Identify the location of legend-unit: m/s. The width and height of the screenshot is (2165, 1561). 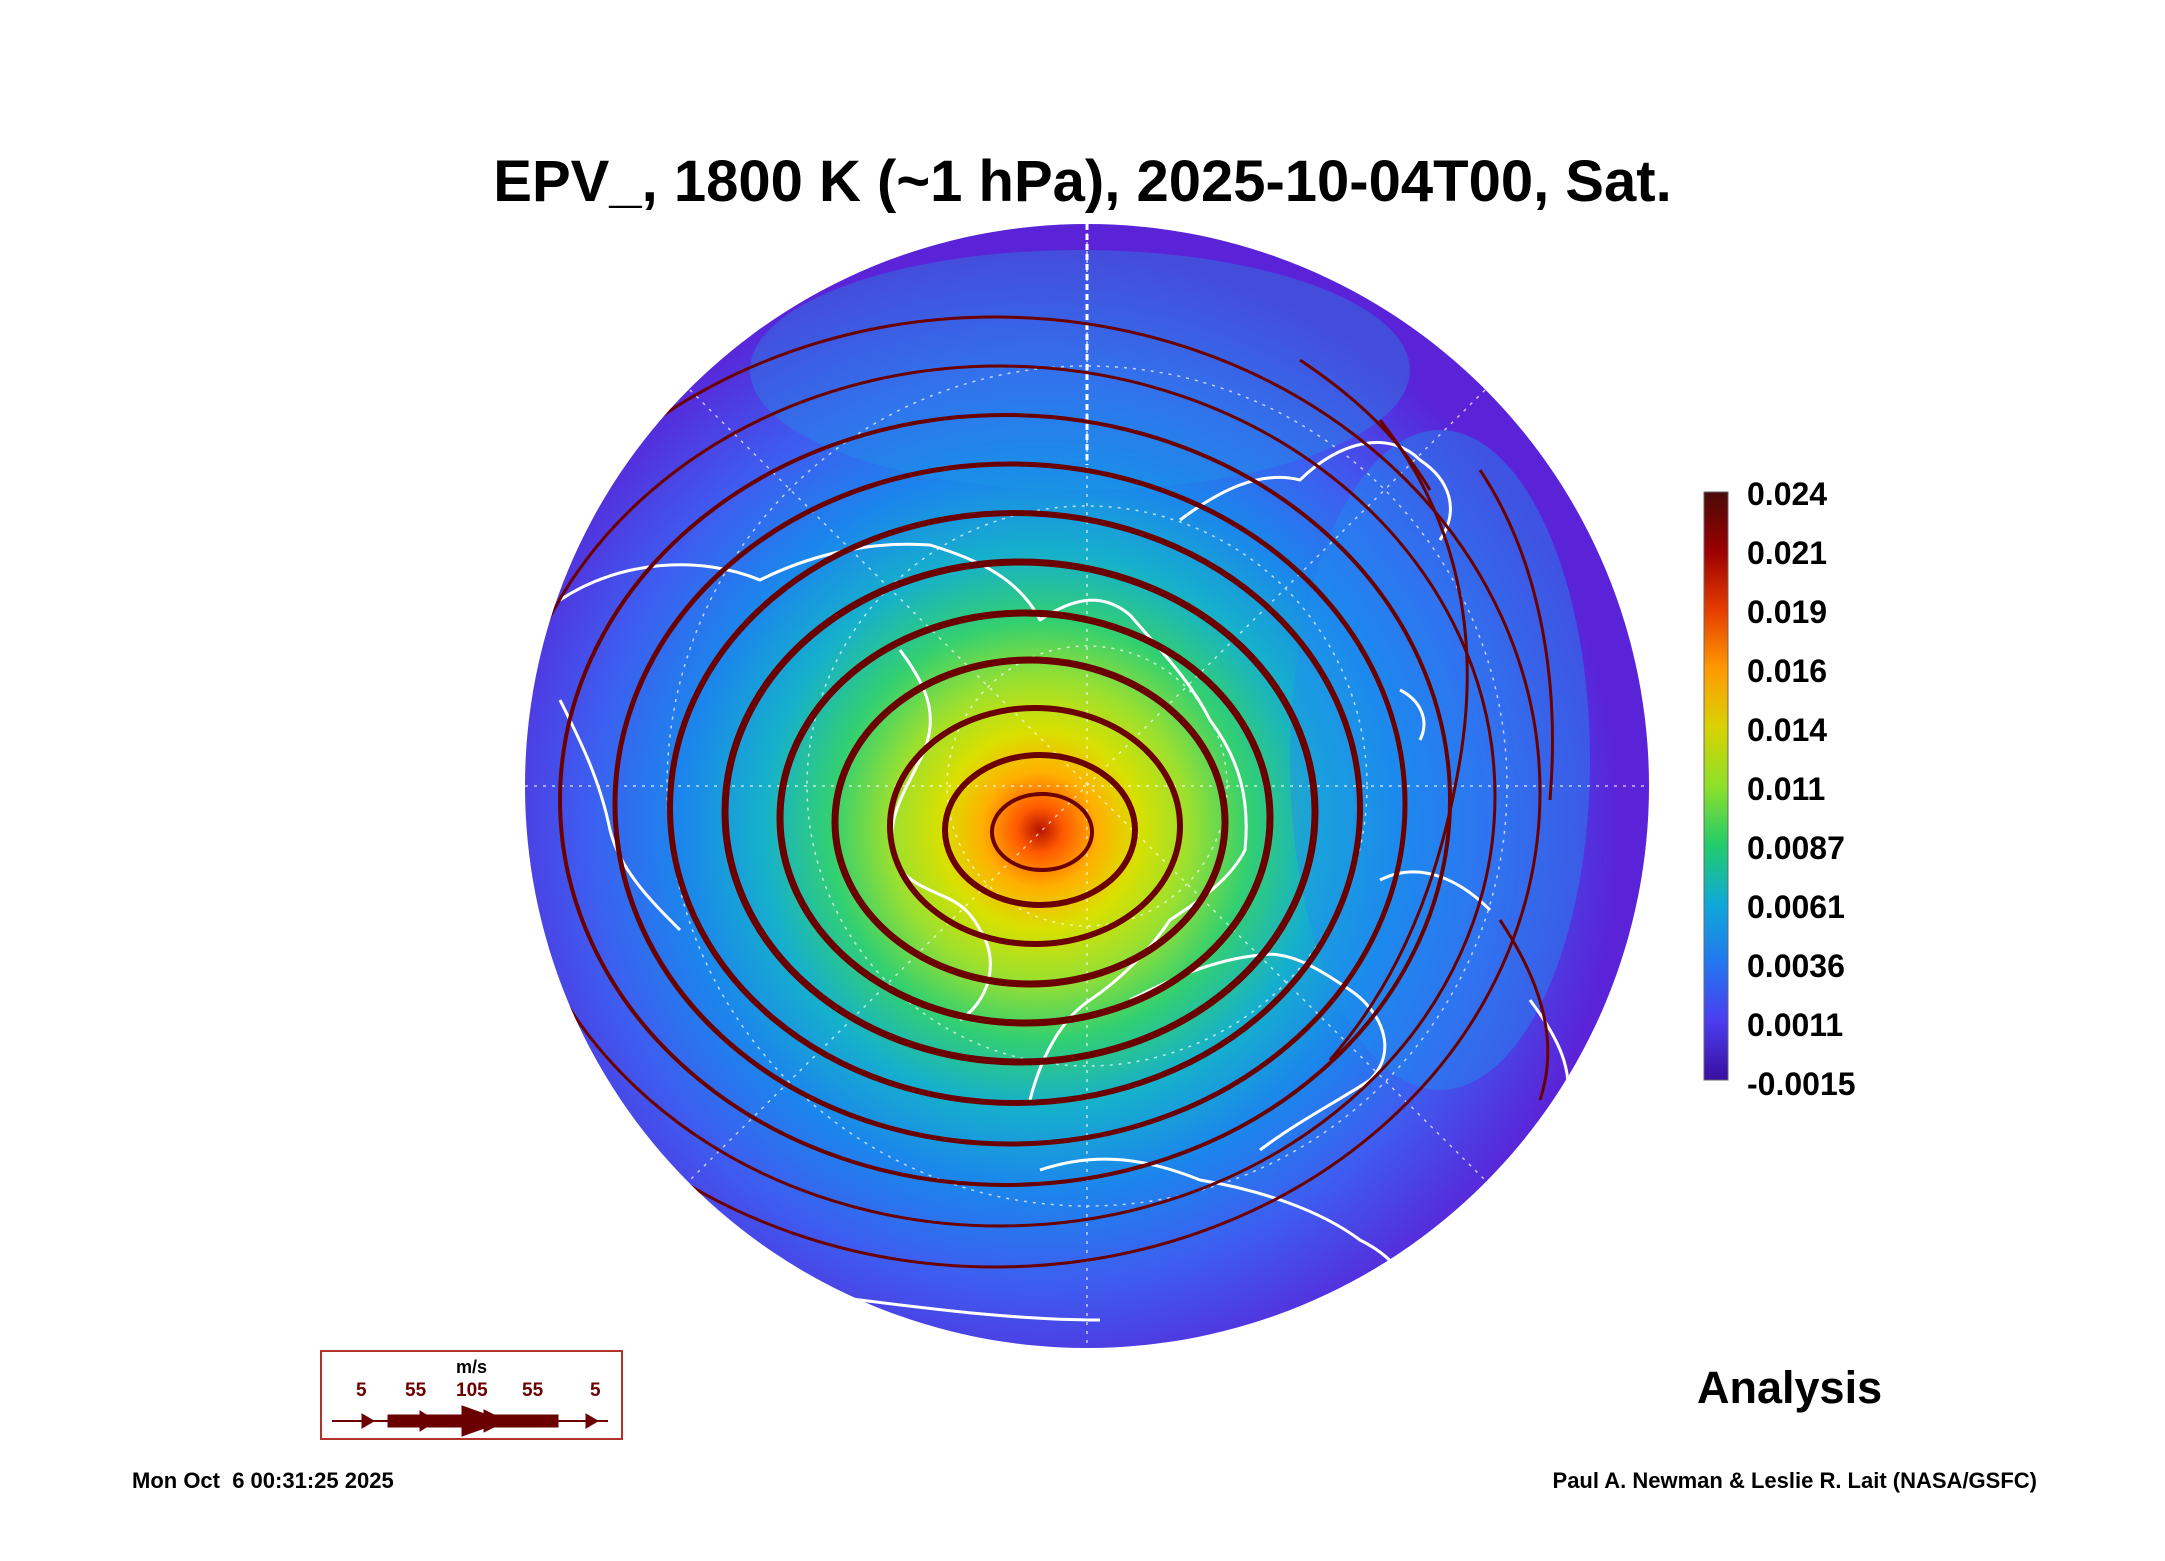
(471, 1367).